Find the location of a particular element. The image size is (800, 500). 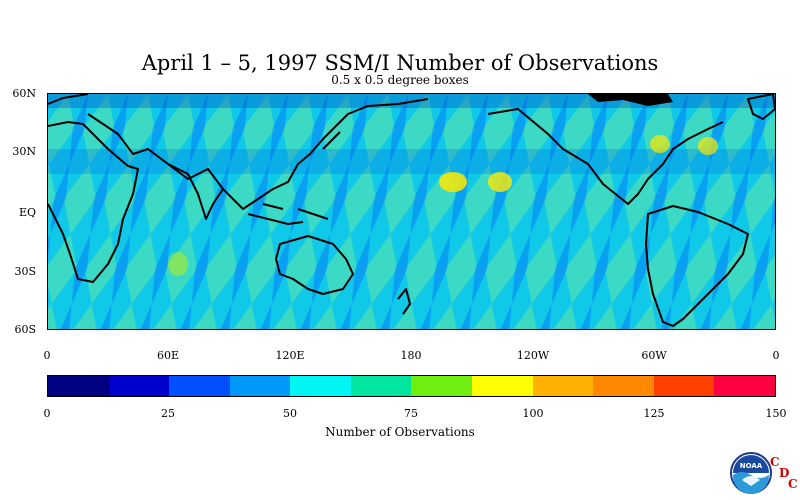

colorbar-tick-75: 75 is located at coordinates (411, 413).